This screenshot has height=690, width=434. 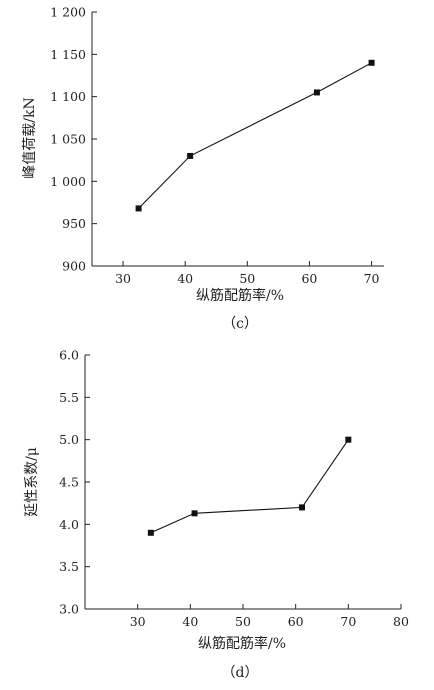 I want to click on chart-c-x-tick-label: 50, so click(x=247, y=278).